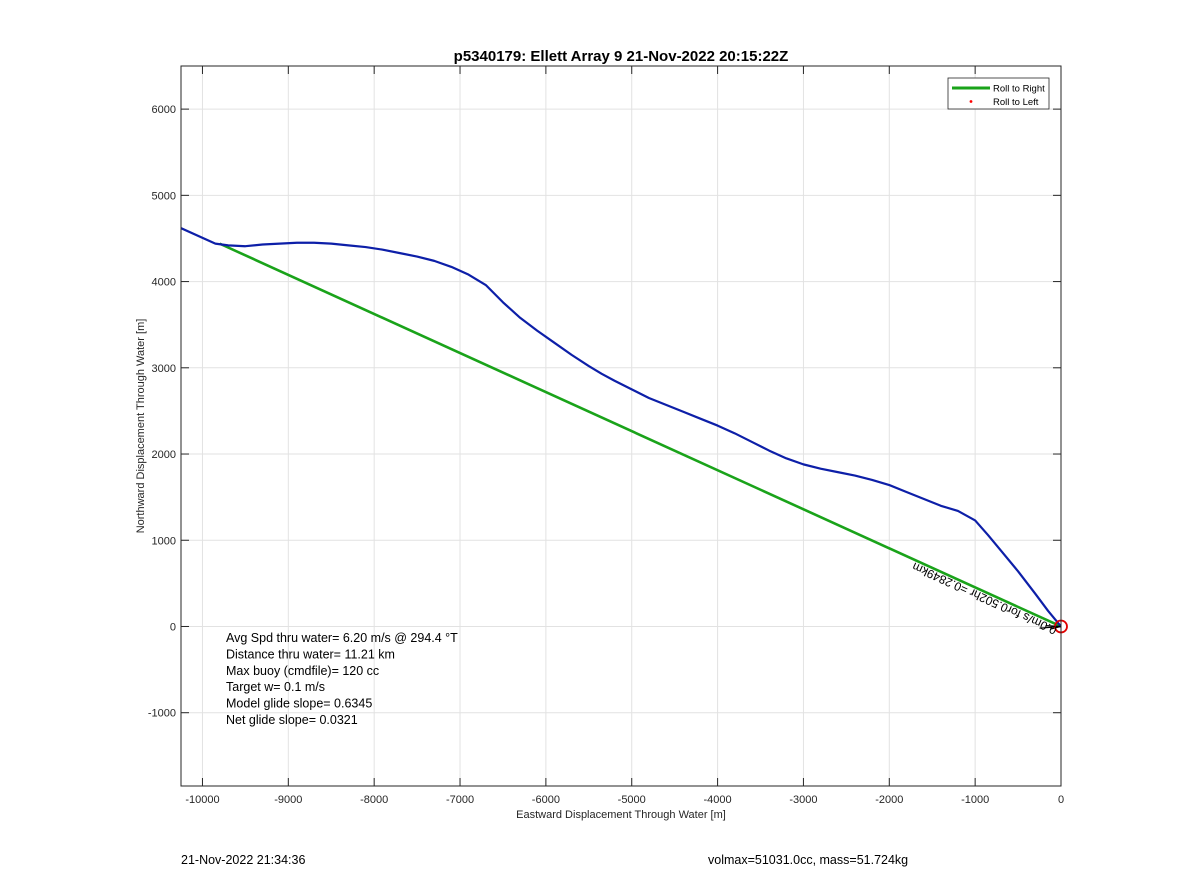  I want to click on stats-line: Net glide slope= 0.0321, so click(292, 720).